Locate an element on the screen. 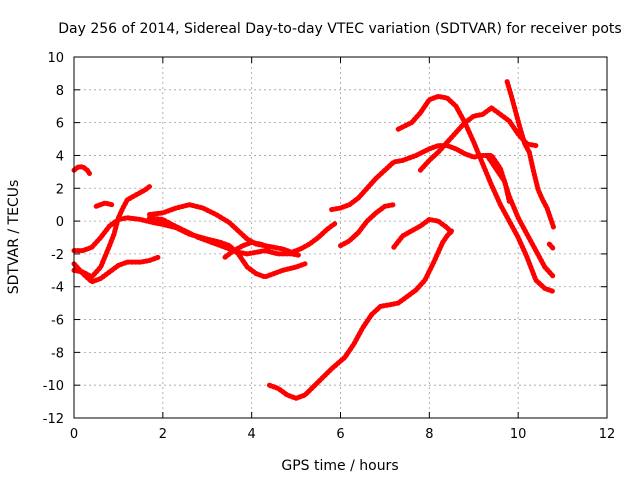  y-tick-label: -8 is located at coordinates (57, 353).